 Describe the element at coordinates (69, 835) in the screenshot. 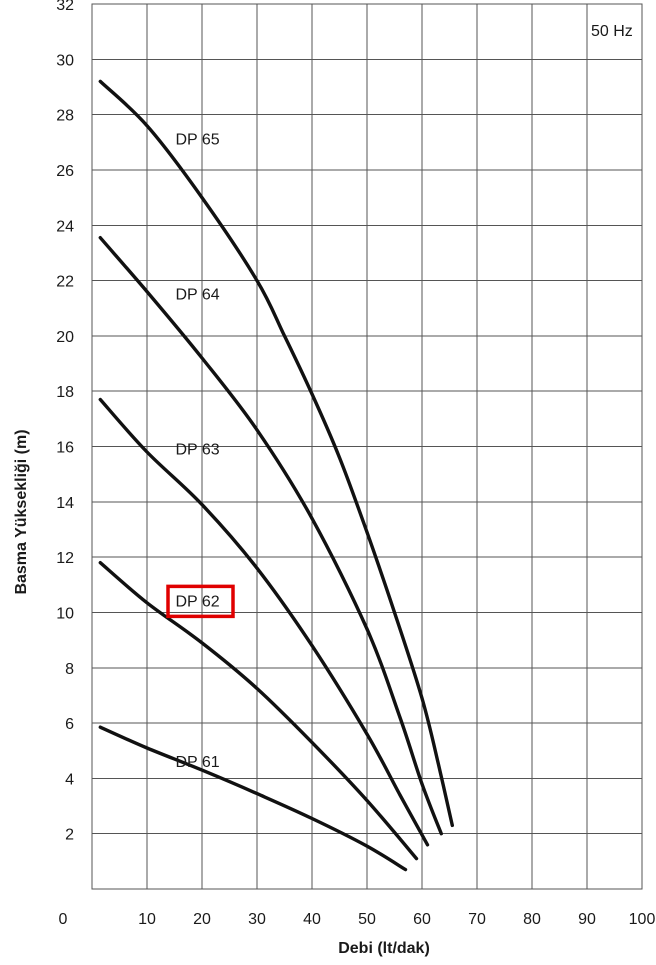

I see `y-tick-label: 2` at that location.